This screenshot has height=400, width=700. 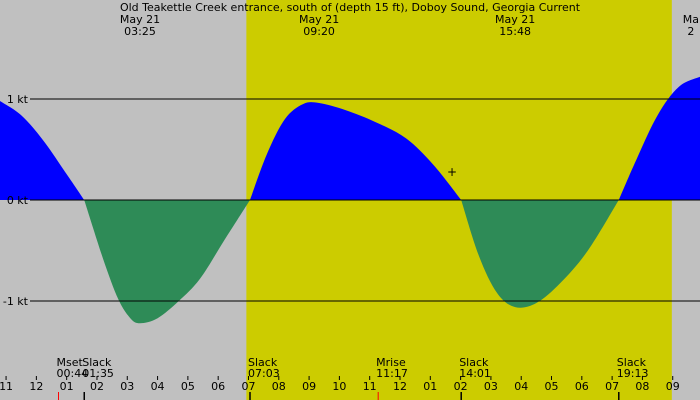 What do you see at coordinates (515, 31) in the screenshot?
I see `top-time-label: 15:48` at bounding box center [515, 31].